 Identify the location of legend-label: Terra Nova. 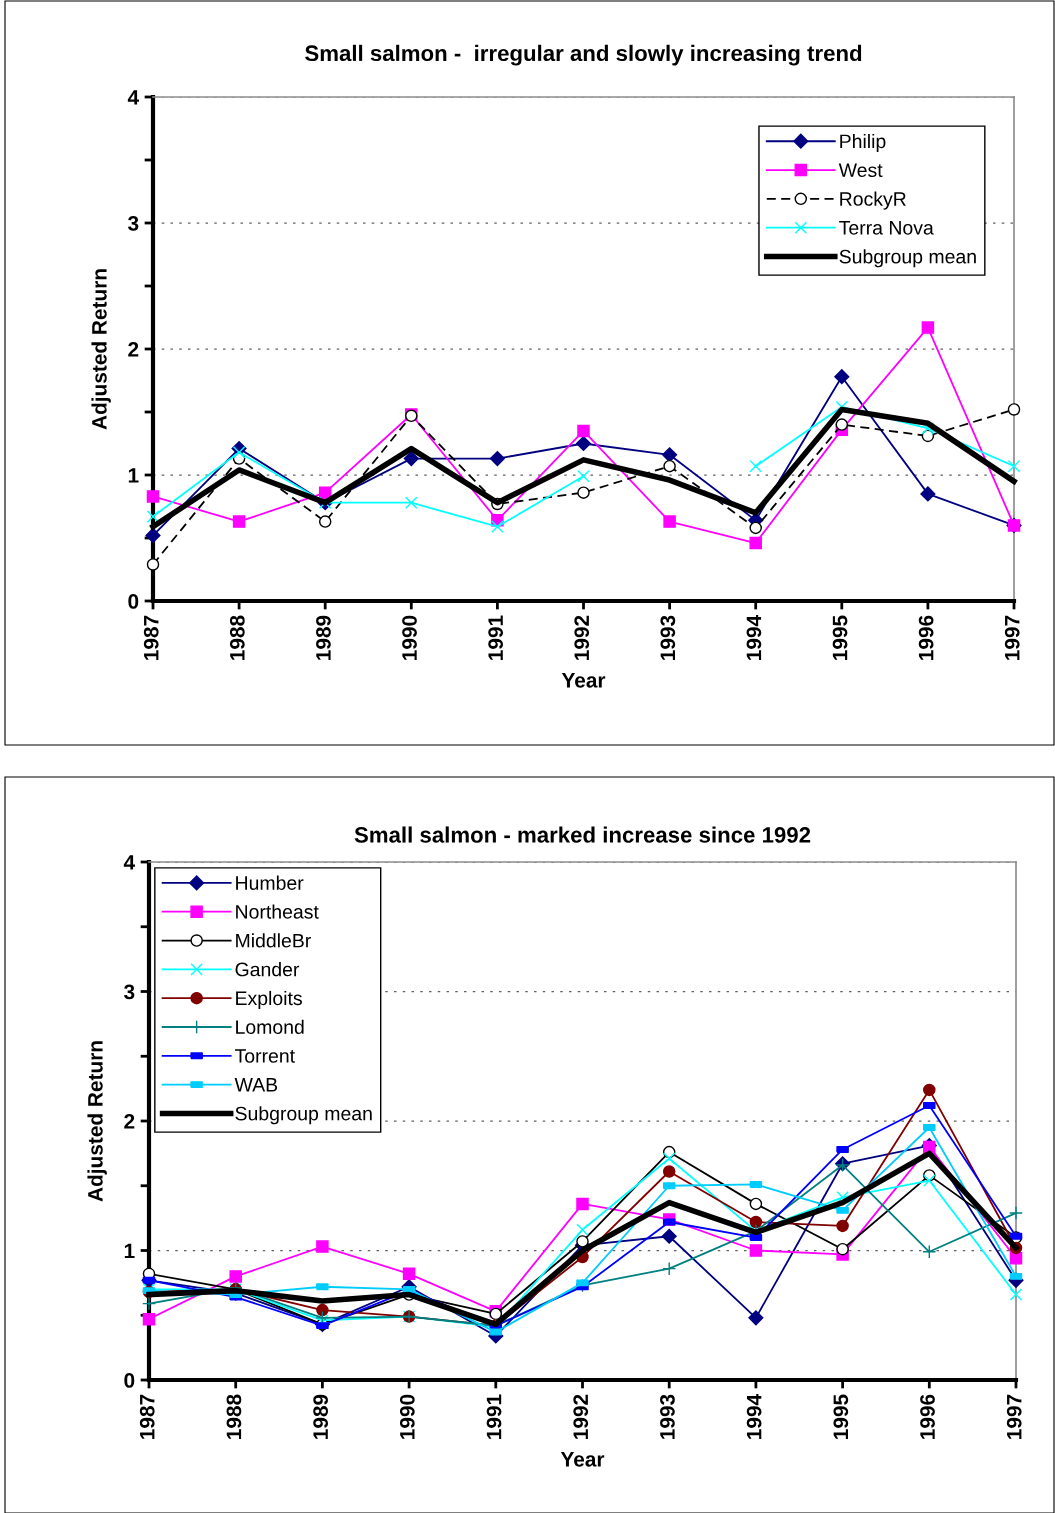
(886, 228).